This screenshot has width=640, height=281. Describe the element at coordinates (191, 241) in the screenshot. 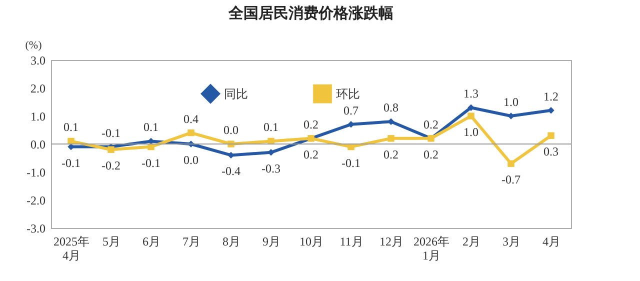

I see `x-tick-label: 7月` at that location.